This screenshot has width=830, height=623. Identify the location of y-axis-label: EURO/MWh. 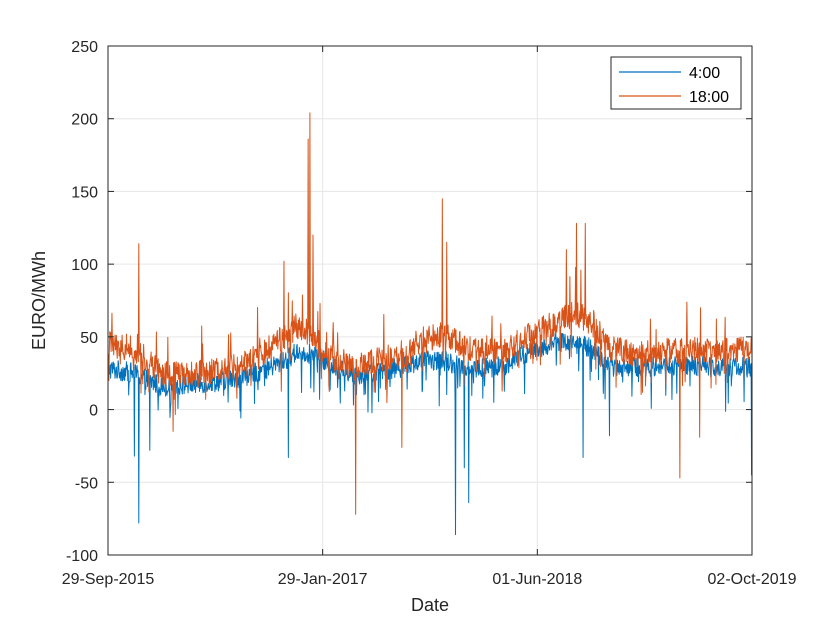
(39, 300).